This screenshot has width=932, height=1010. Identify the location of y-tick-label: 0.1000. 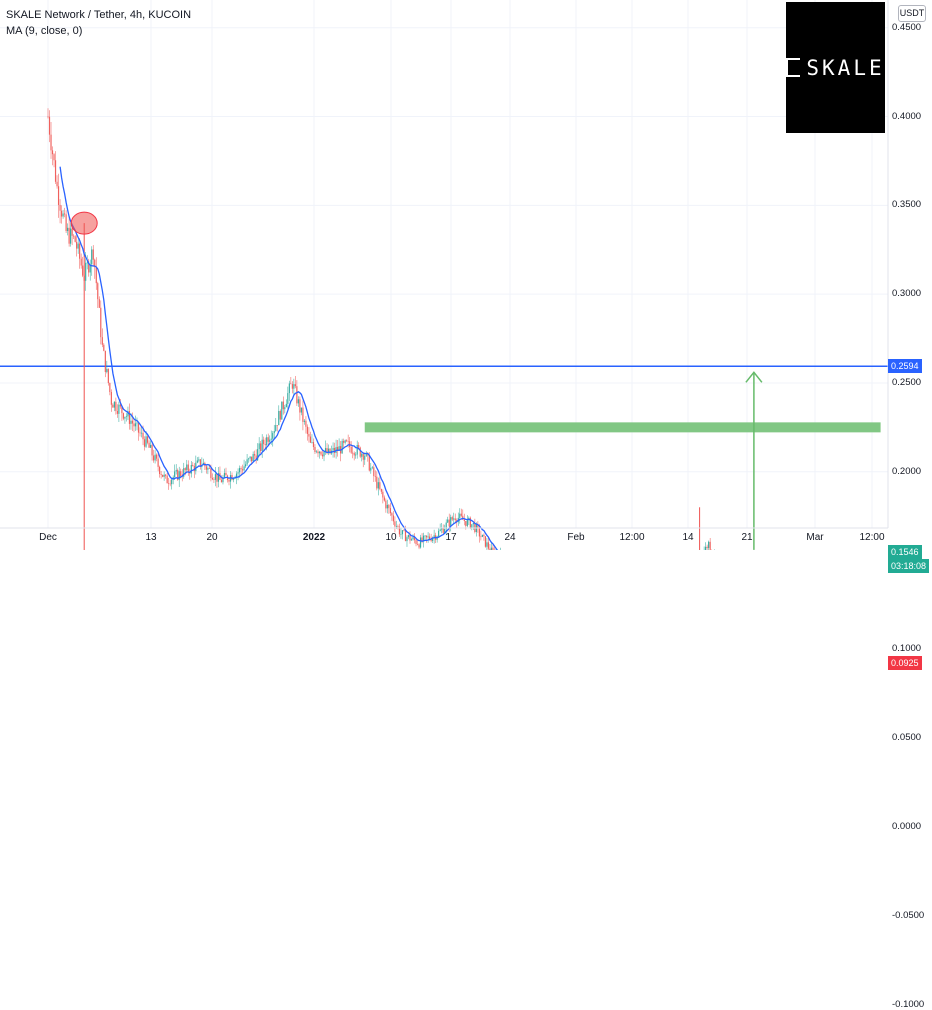
(907, 649).